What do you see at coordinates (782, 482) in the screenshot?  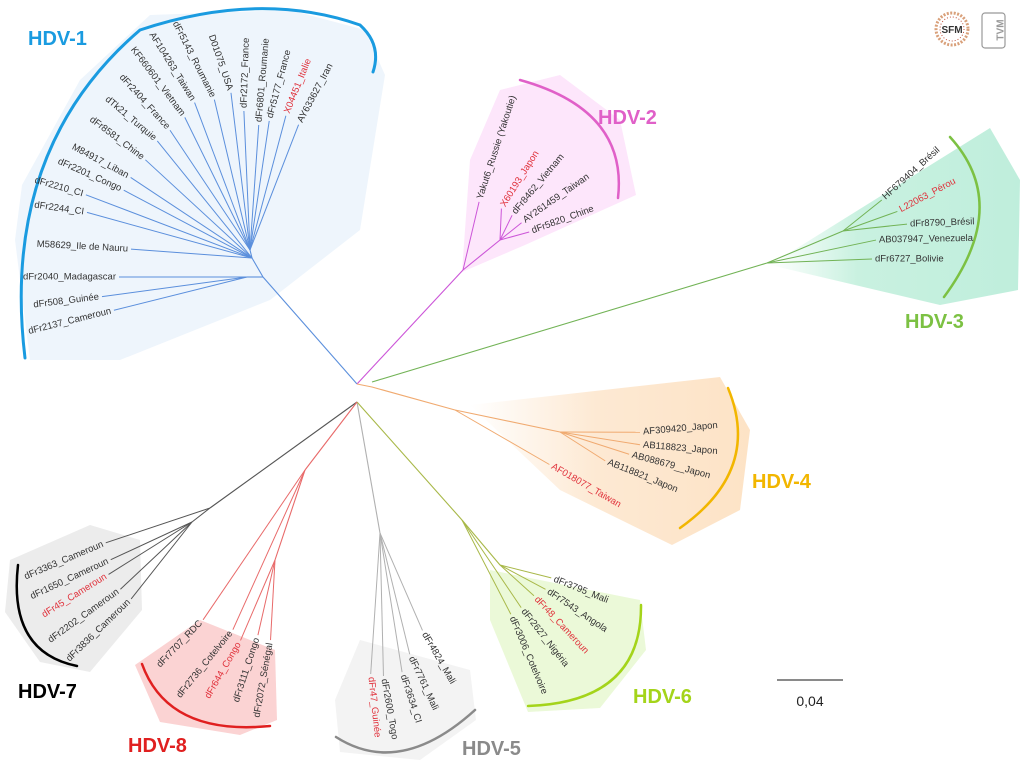 I see `hdv-4-label: HDV-4` at bounding box center [782, 482].